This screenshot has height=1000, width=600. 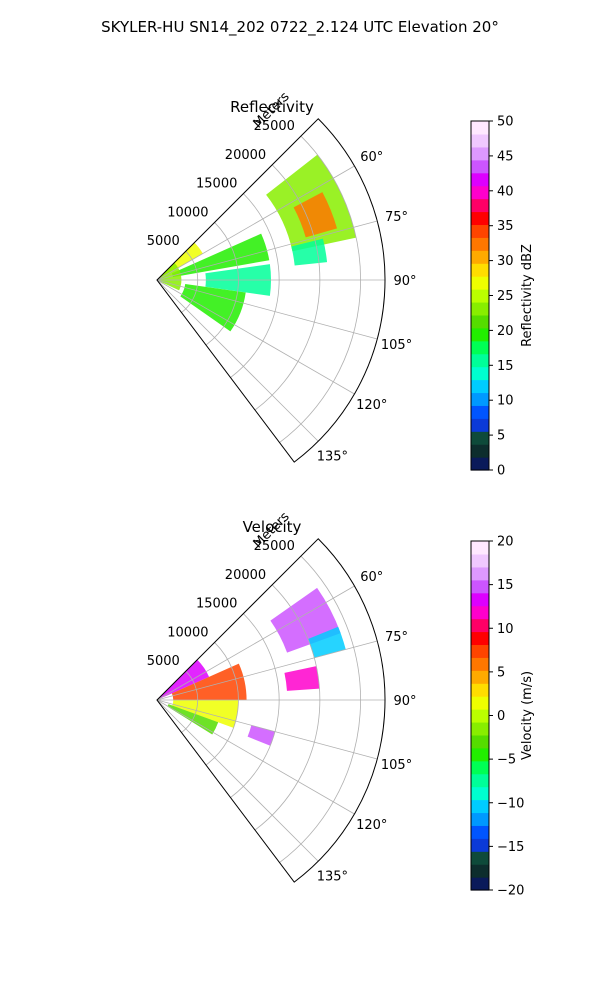 I want to click on colorbar-tick-label: −20, so click(x=510, y=891).